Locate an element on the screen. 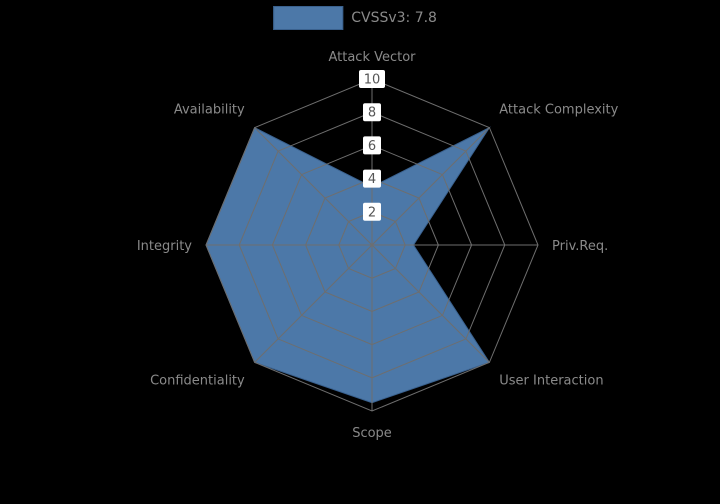  tick-label: 2 is located at coordinates (372, 212).